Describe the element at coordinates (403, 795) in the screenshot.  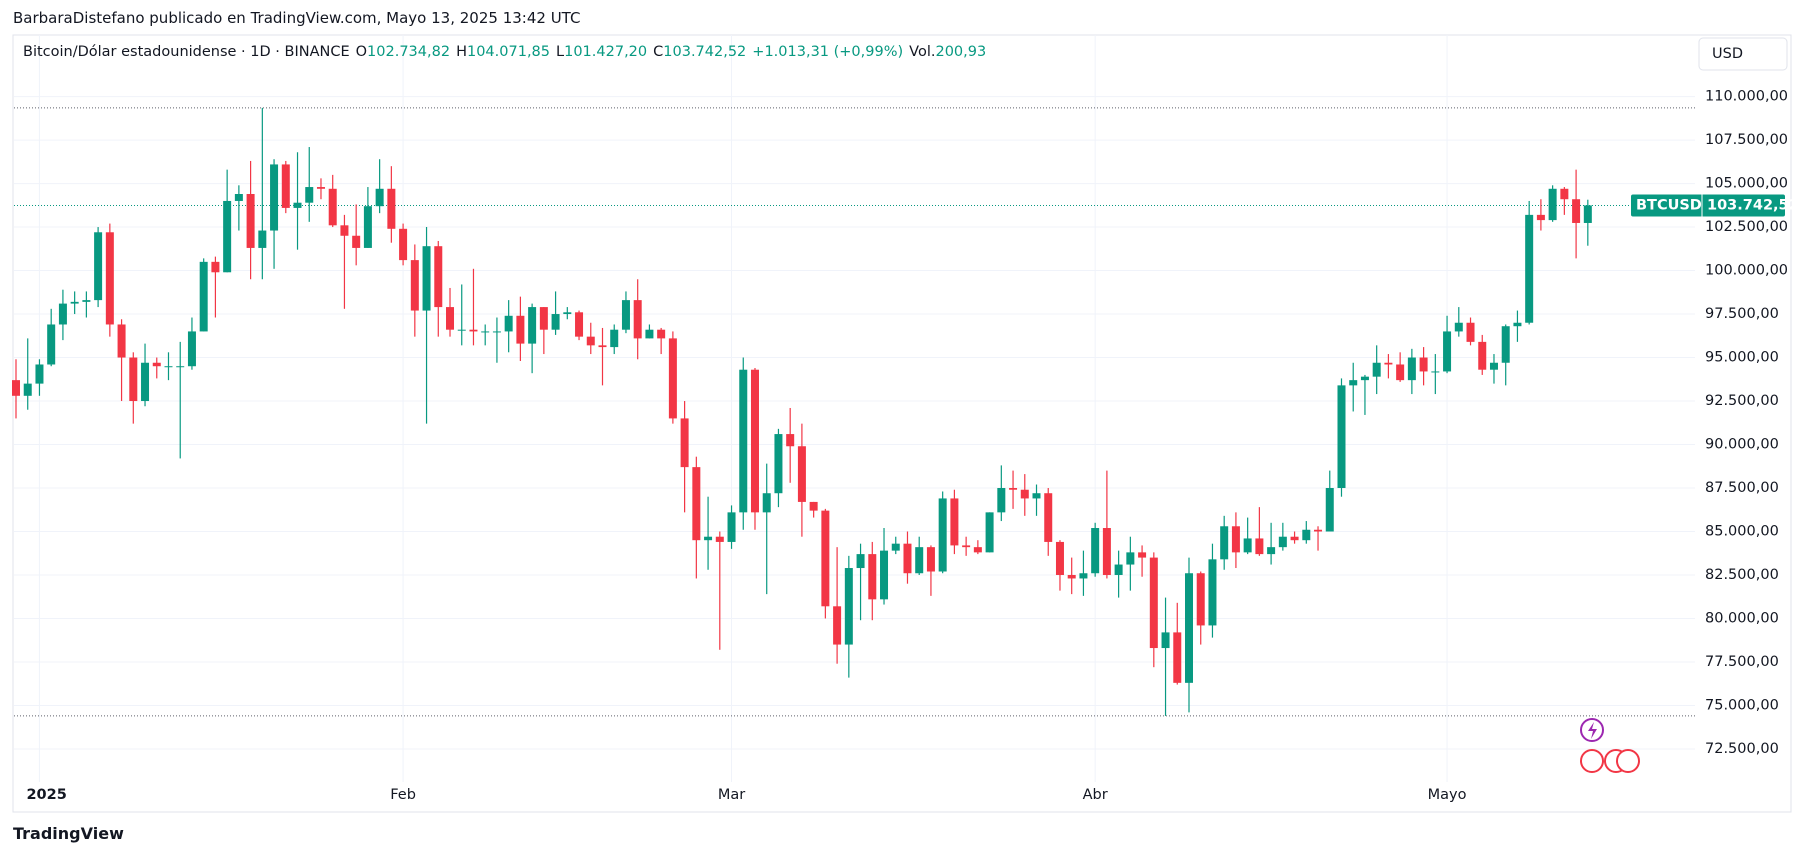
I see `x-tick-label: Feb` at that location.